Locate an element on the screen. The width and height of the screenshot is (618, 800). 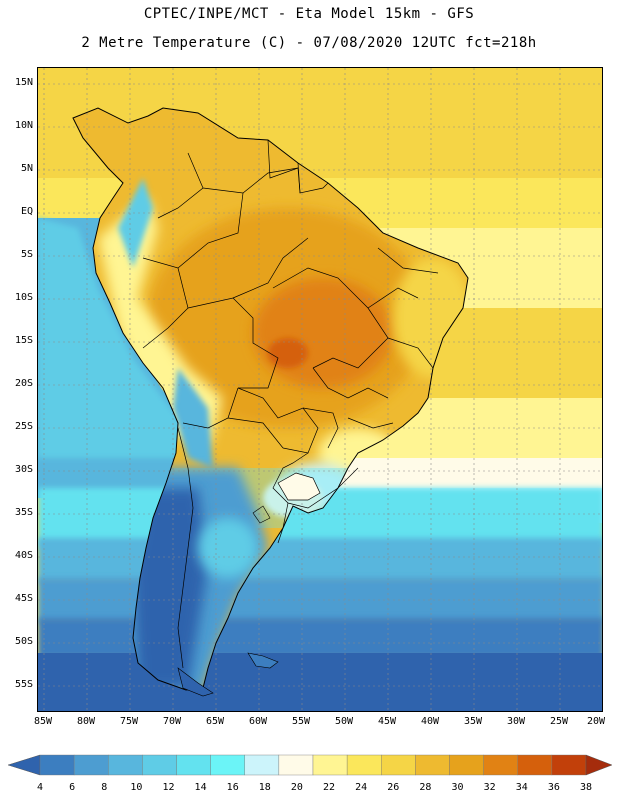
colorbar-tick-label: 38 is located at coordinates (586, 787).